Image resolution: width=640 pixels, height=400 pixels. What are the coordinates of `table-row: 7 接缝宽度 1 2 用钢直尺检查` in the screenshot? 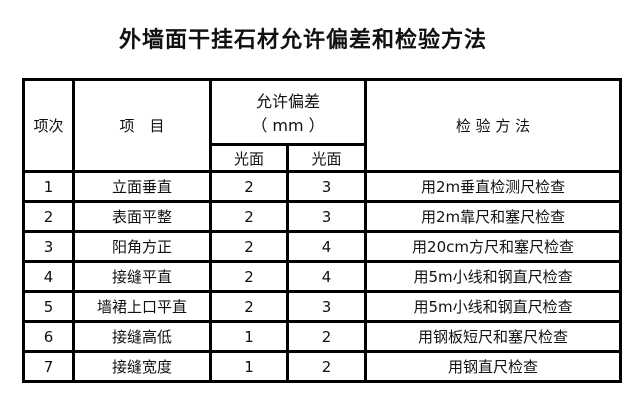 It's located at (322, 366).